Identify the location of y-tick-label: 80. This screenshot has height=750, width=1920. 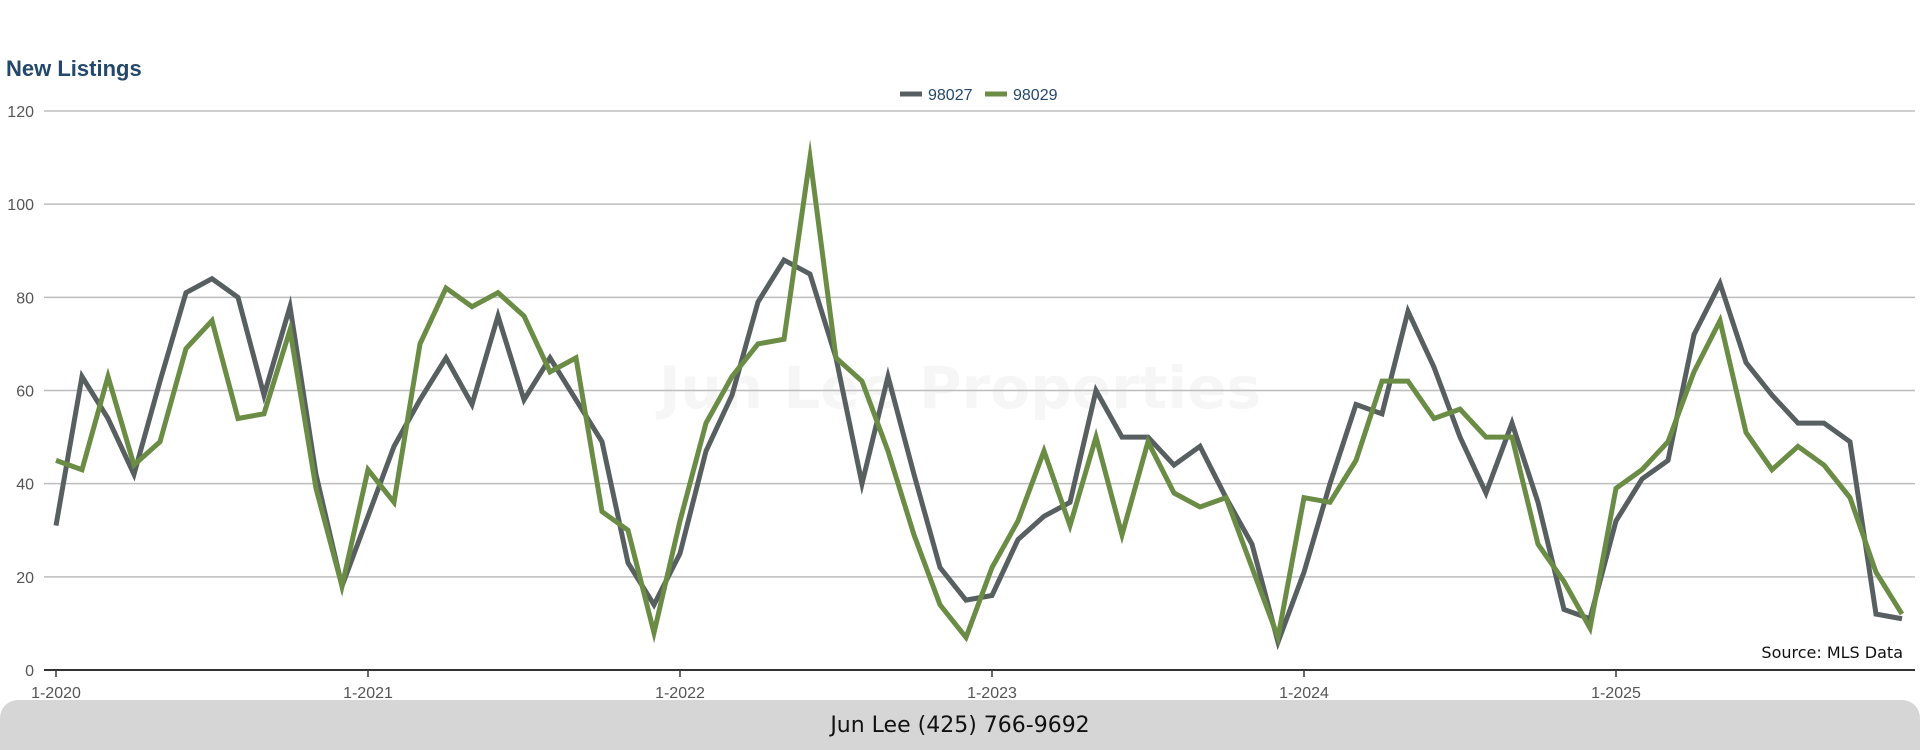
(25, 298).